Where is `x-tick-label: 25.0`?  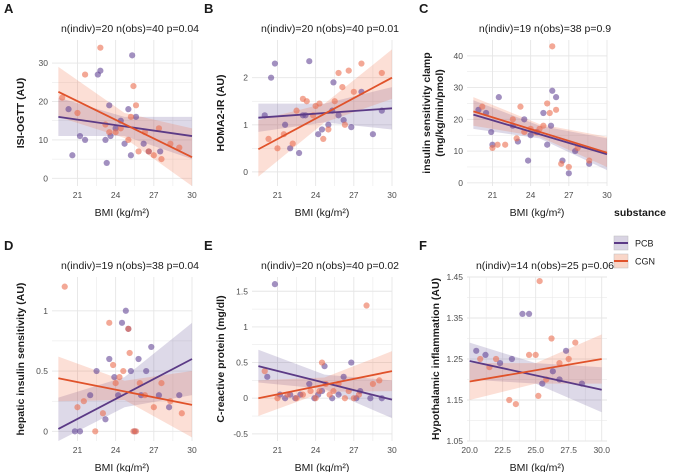 x-tick-label: 25.0 is located at coordinates (535, 450).